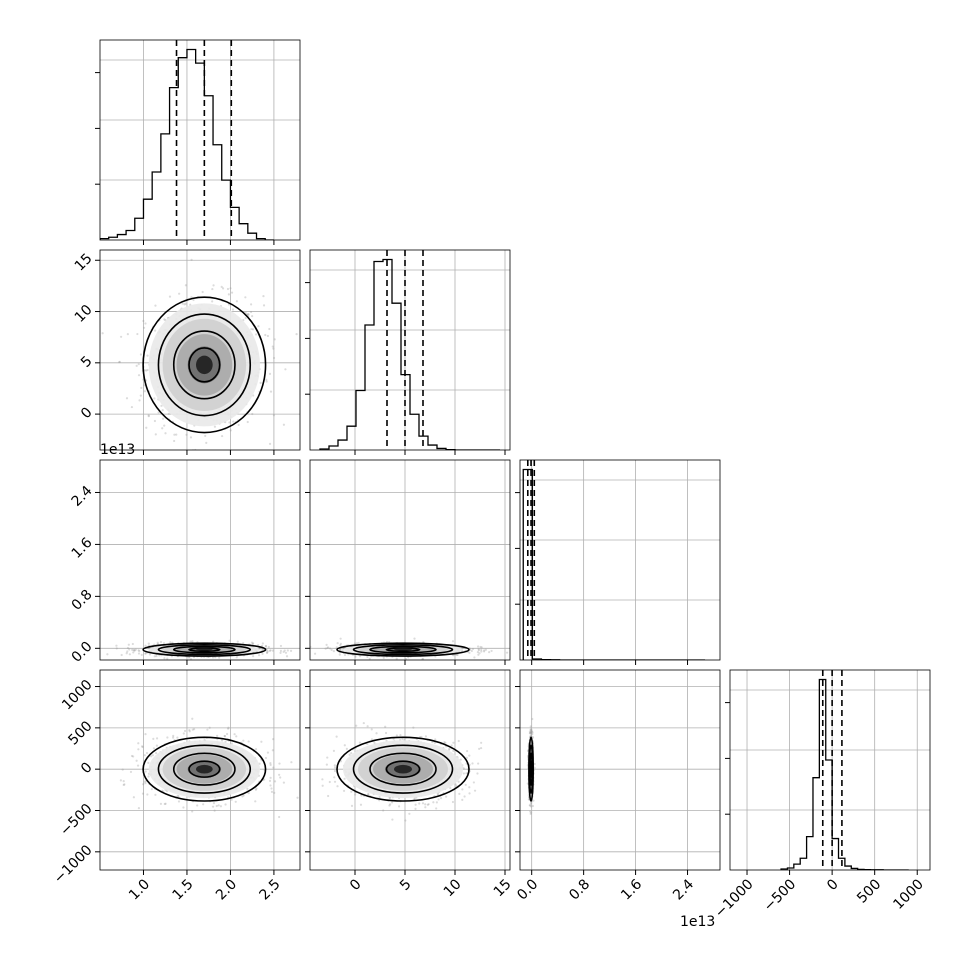  Describe the element at coordinates (200, 560) in the screenshot. I see `panel-frame` at that location.